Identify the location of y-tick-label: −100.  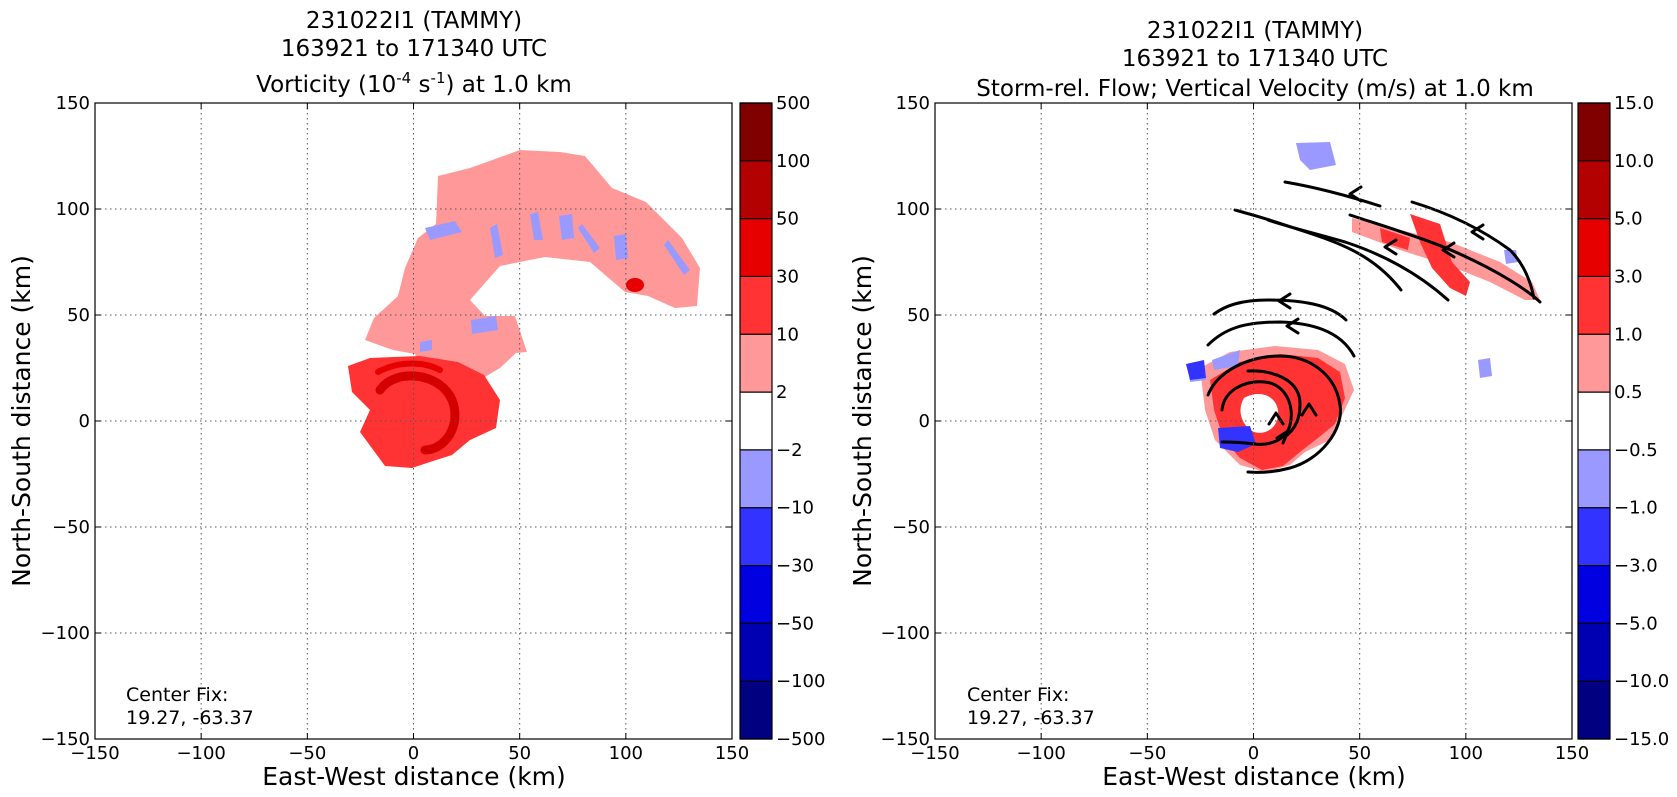
(905, 633).